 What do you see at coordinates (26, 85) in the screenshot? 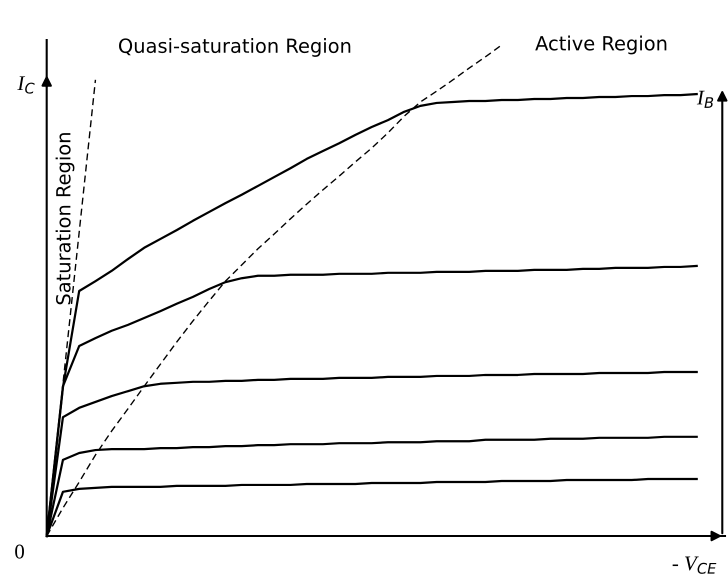
I see `y-axis-title: I$_{C}$` at bounding box center [26, 85].